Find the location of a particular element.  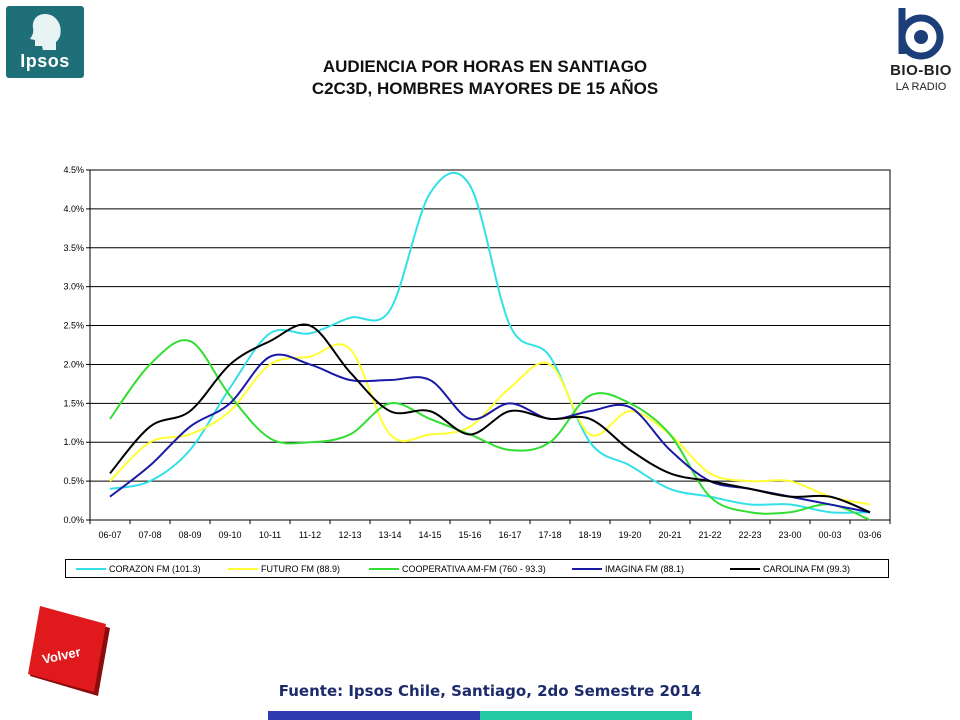

x-tick-label: 14-15 is located at coordinates (429, 535).